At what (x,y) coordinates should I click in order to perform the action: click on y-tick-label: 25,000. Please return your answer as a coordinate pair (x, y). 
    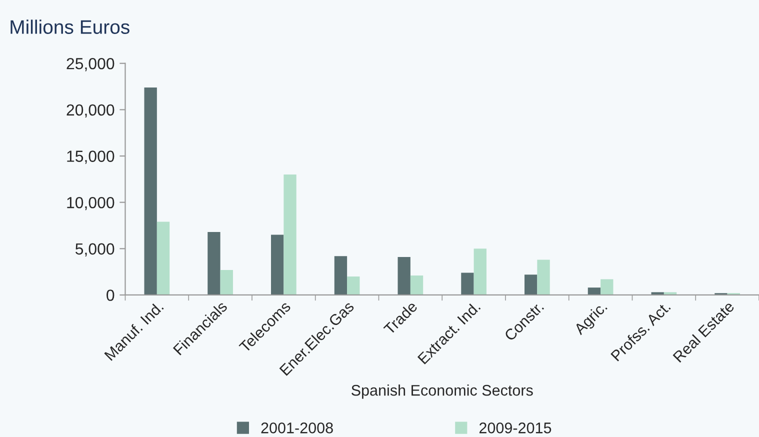
    Looking at the image, I should click on (90, 65).